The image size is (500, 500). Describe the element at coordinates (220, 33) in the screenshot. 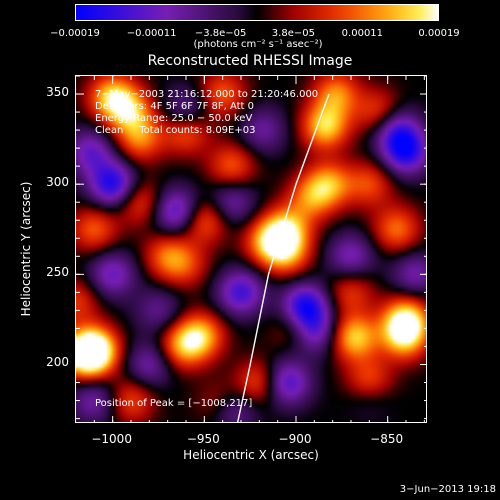

I see `colorbar-tick-label: −3.8e−05` at that location.